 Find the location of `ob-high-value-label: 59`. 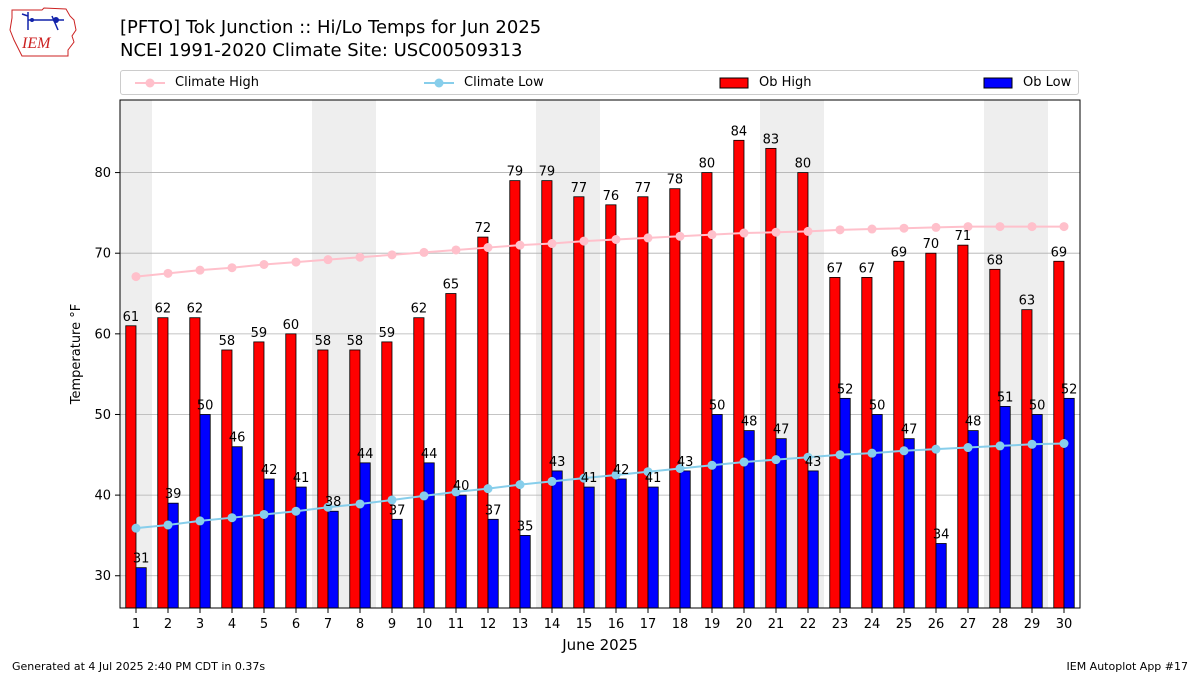

ob-high-value-label: 59 is located at coordinates (259, 333).